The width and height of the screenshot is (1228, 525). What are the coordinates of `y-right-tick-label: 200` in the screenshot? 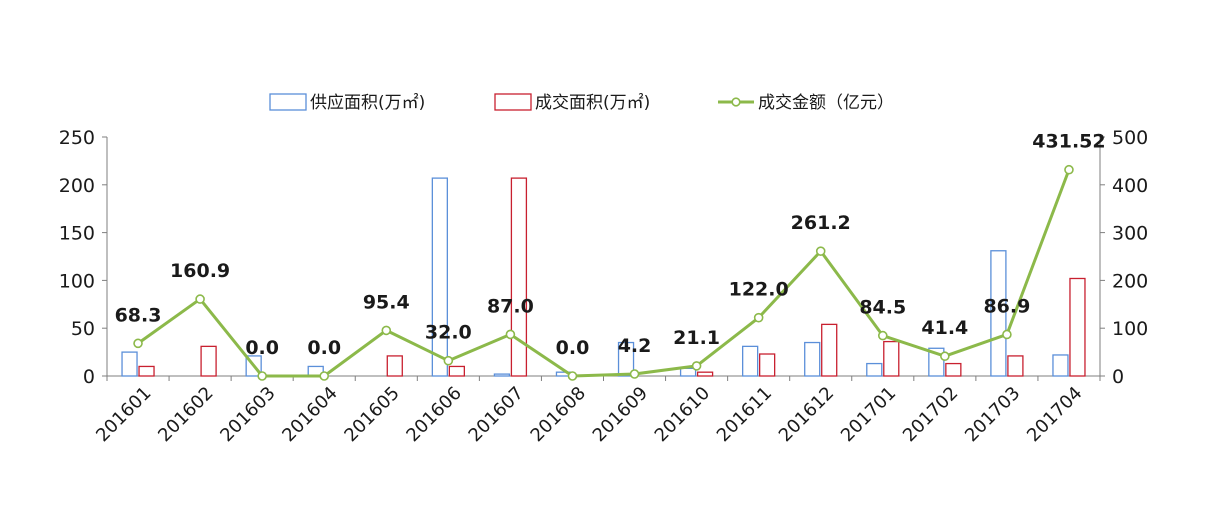 It's located at (1130, 281).